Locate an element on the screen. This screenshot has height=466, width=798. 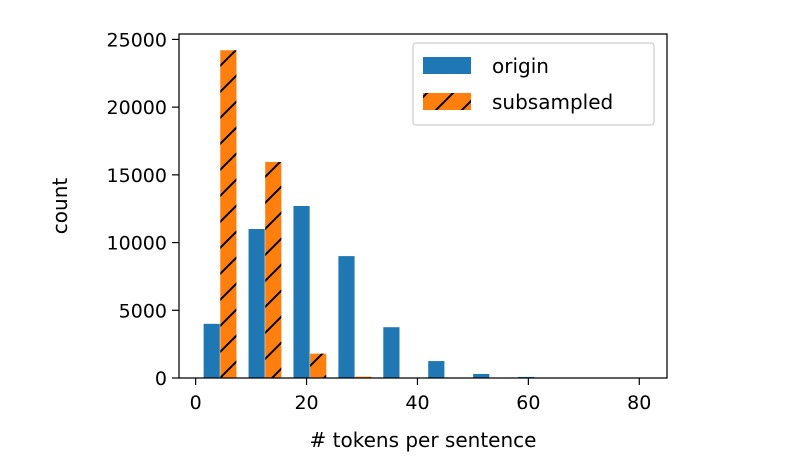
legend-swatch-subsampled is located at coordinates (447, 101).